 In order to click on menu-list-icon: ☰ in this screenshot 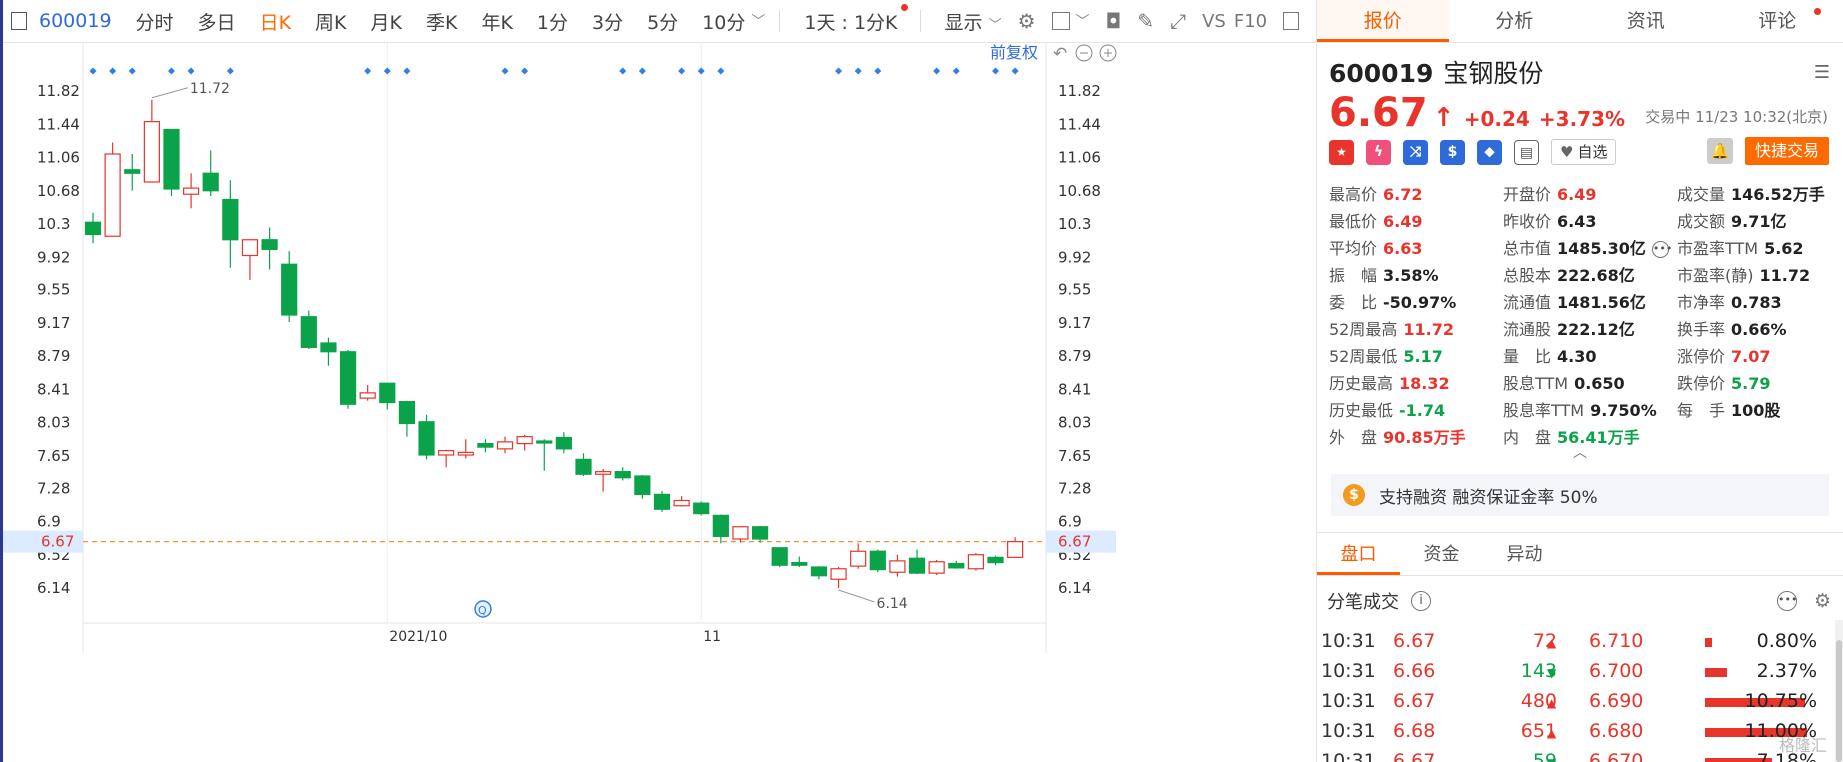, I will do `click(1821, 72)`.